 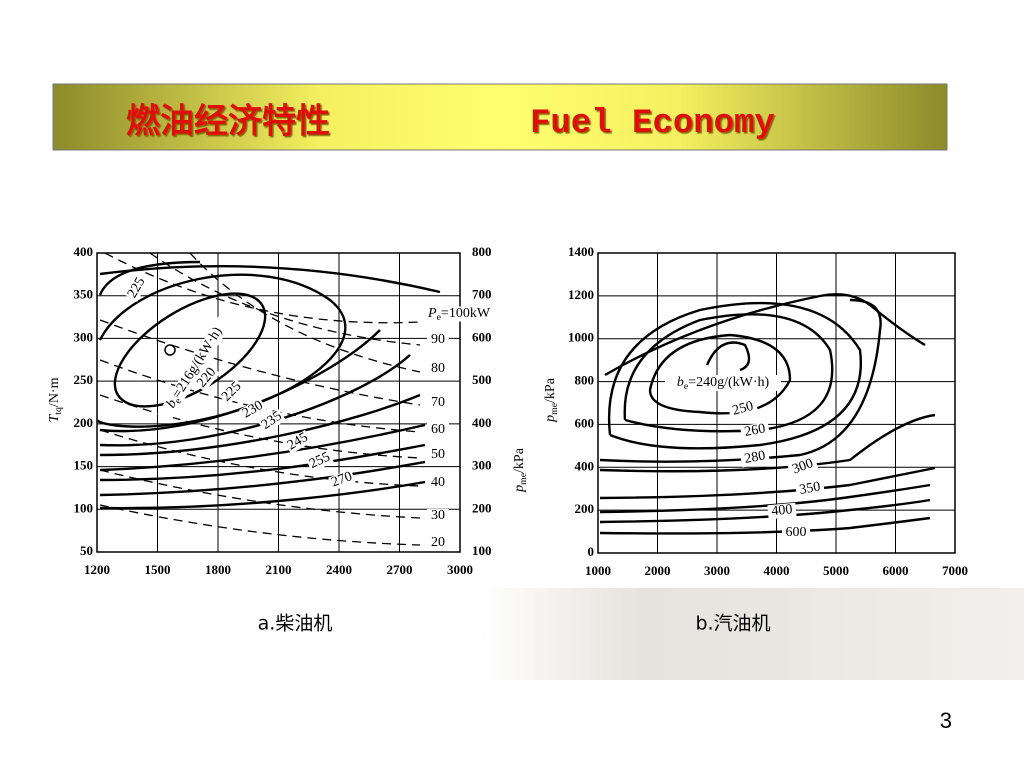 What do you see at coordinates (598, 570) in the screenshot?
I see `x-tick-label: 1000` at bounding box center [598, 570].